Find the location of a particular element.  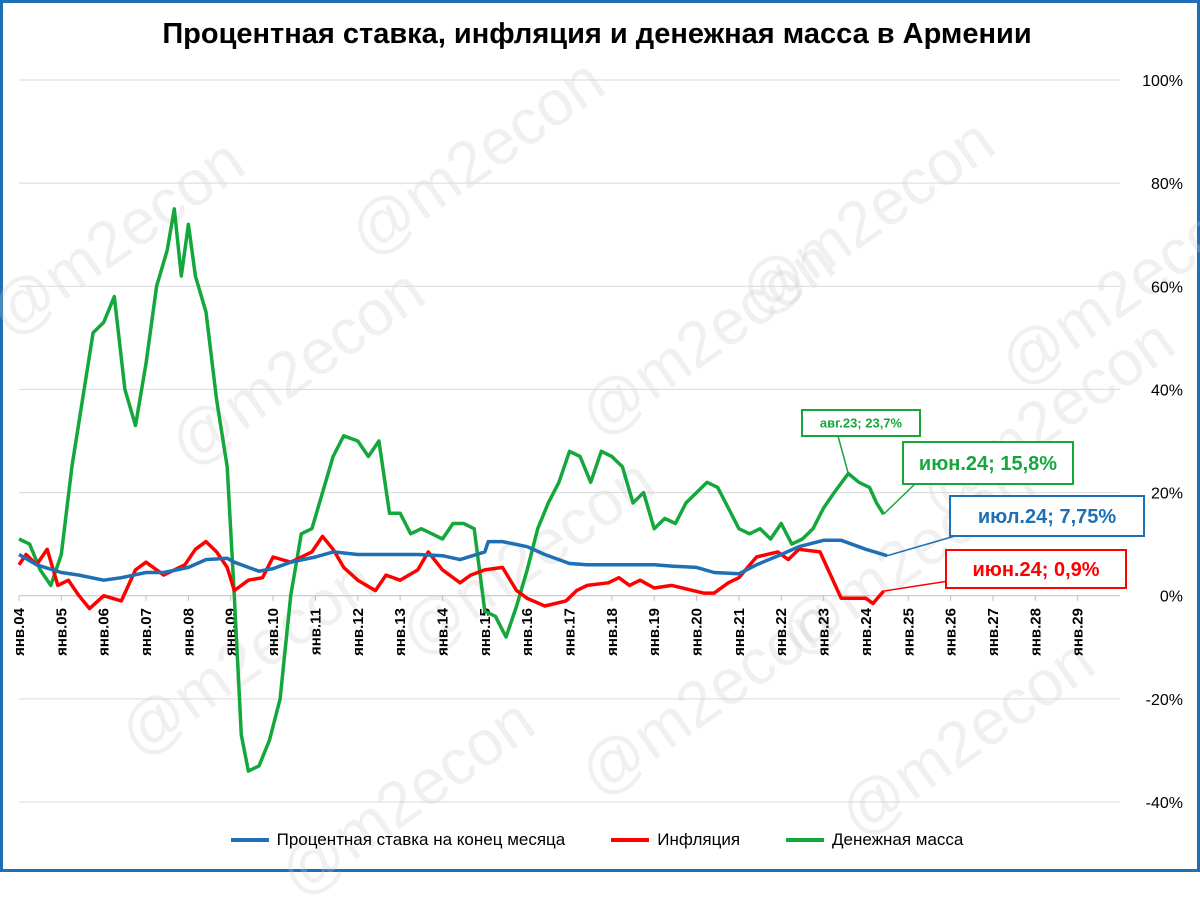

callout-money-peak-box is located at coordinates (861, 423).